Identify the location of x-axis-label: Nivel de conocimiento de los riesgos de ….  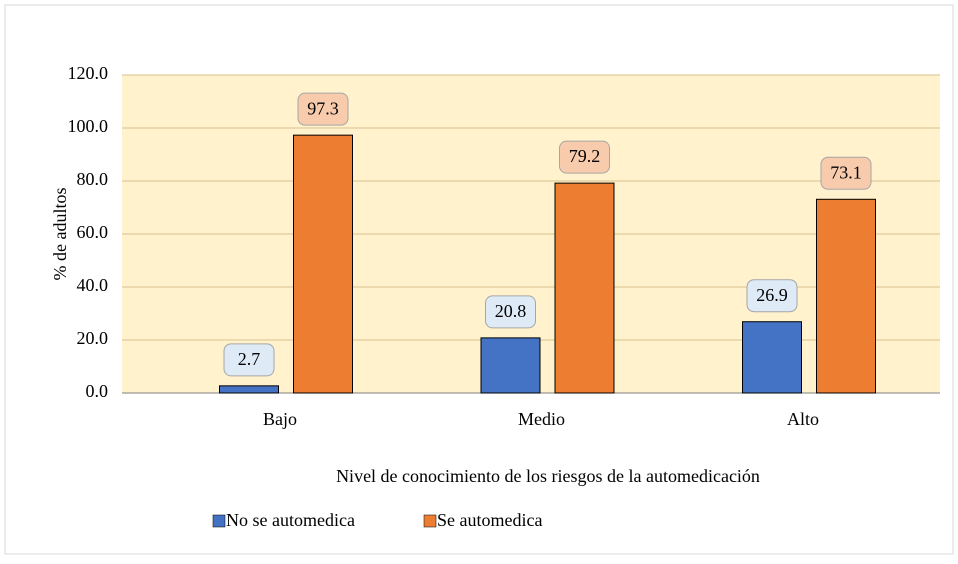
(548, 476).